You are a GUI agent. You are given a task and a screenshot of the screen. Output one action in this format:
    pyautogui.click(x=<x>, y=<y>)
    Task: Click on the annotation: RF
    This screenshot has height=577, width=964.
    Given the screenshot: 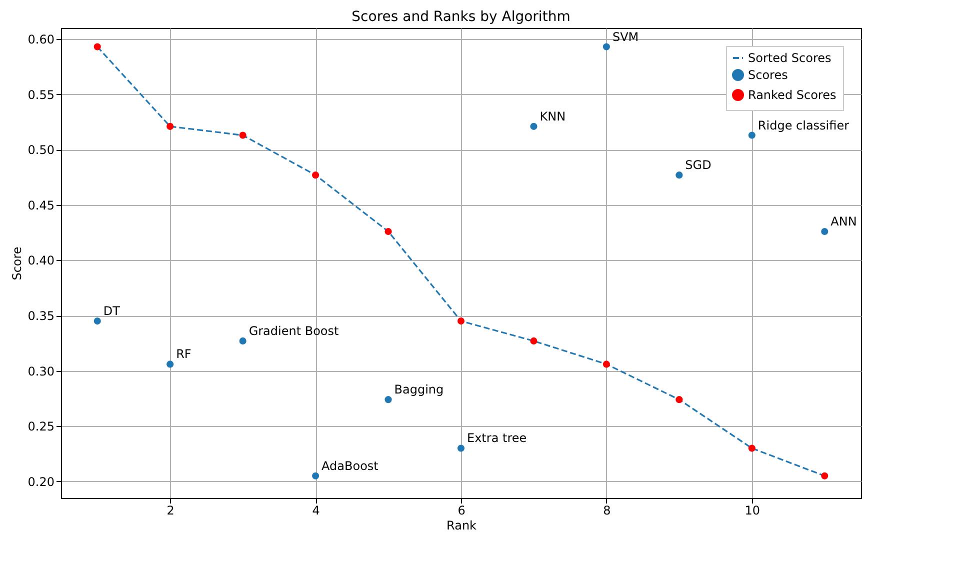 What is the action you would take?
    pyautogui.click(x=184, y=354)
    